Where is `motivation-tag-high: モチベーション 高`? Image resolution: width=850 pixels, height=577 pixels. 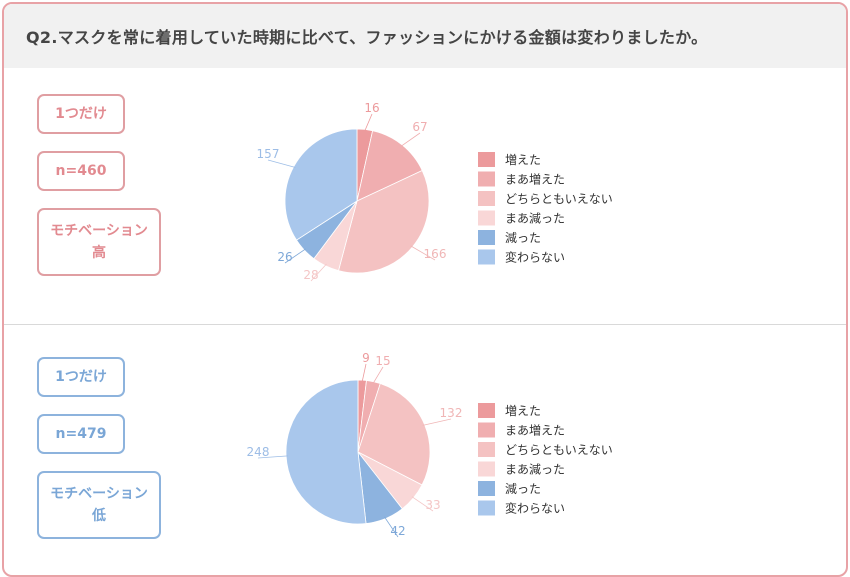 motivation-tag-high: モチベーション 高 is located at coordinates (99, 242).